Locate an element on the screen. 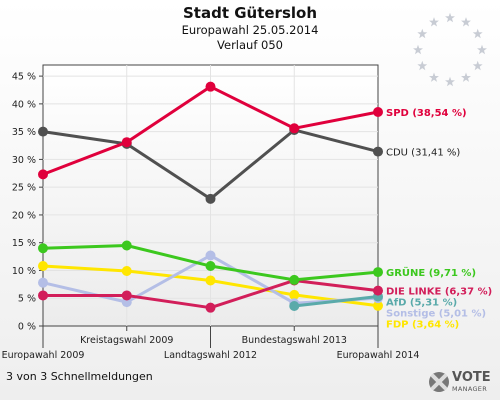 The width and height of the screenshot is (500, 400). logo-line1: VOTE is located at coordinates (471, 377).